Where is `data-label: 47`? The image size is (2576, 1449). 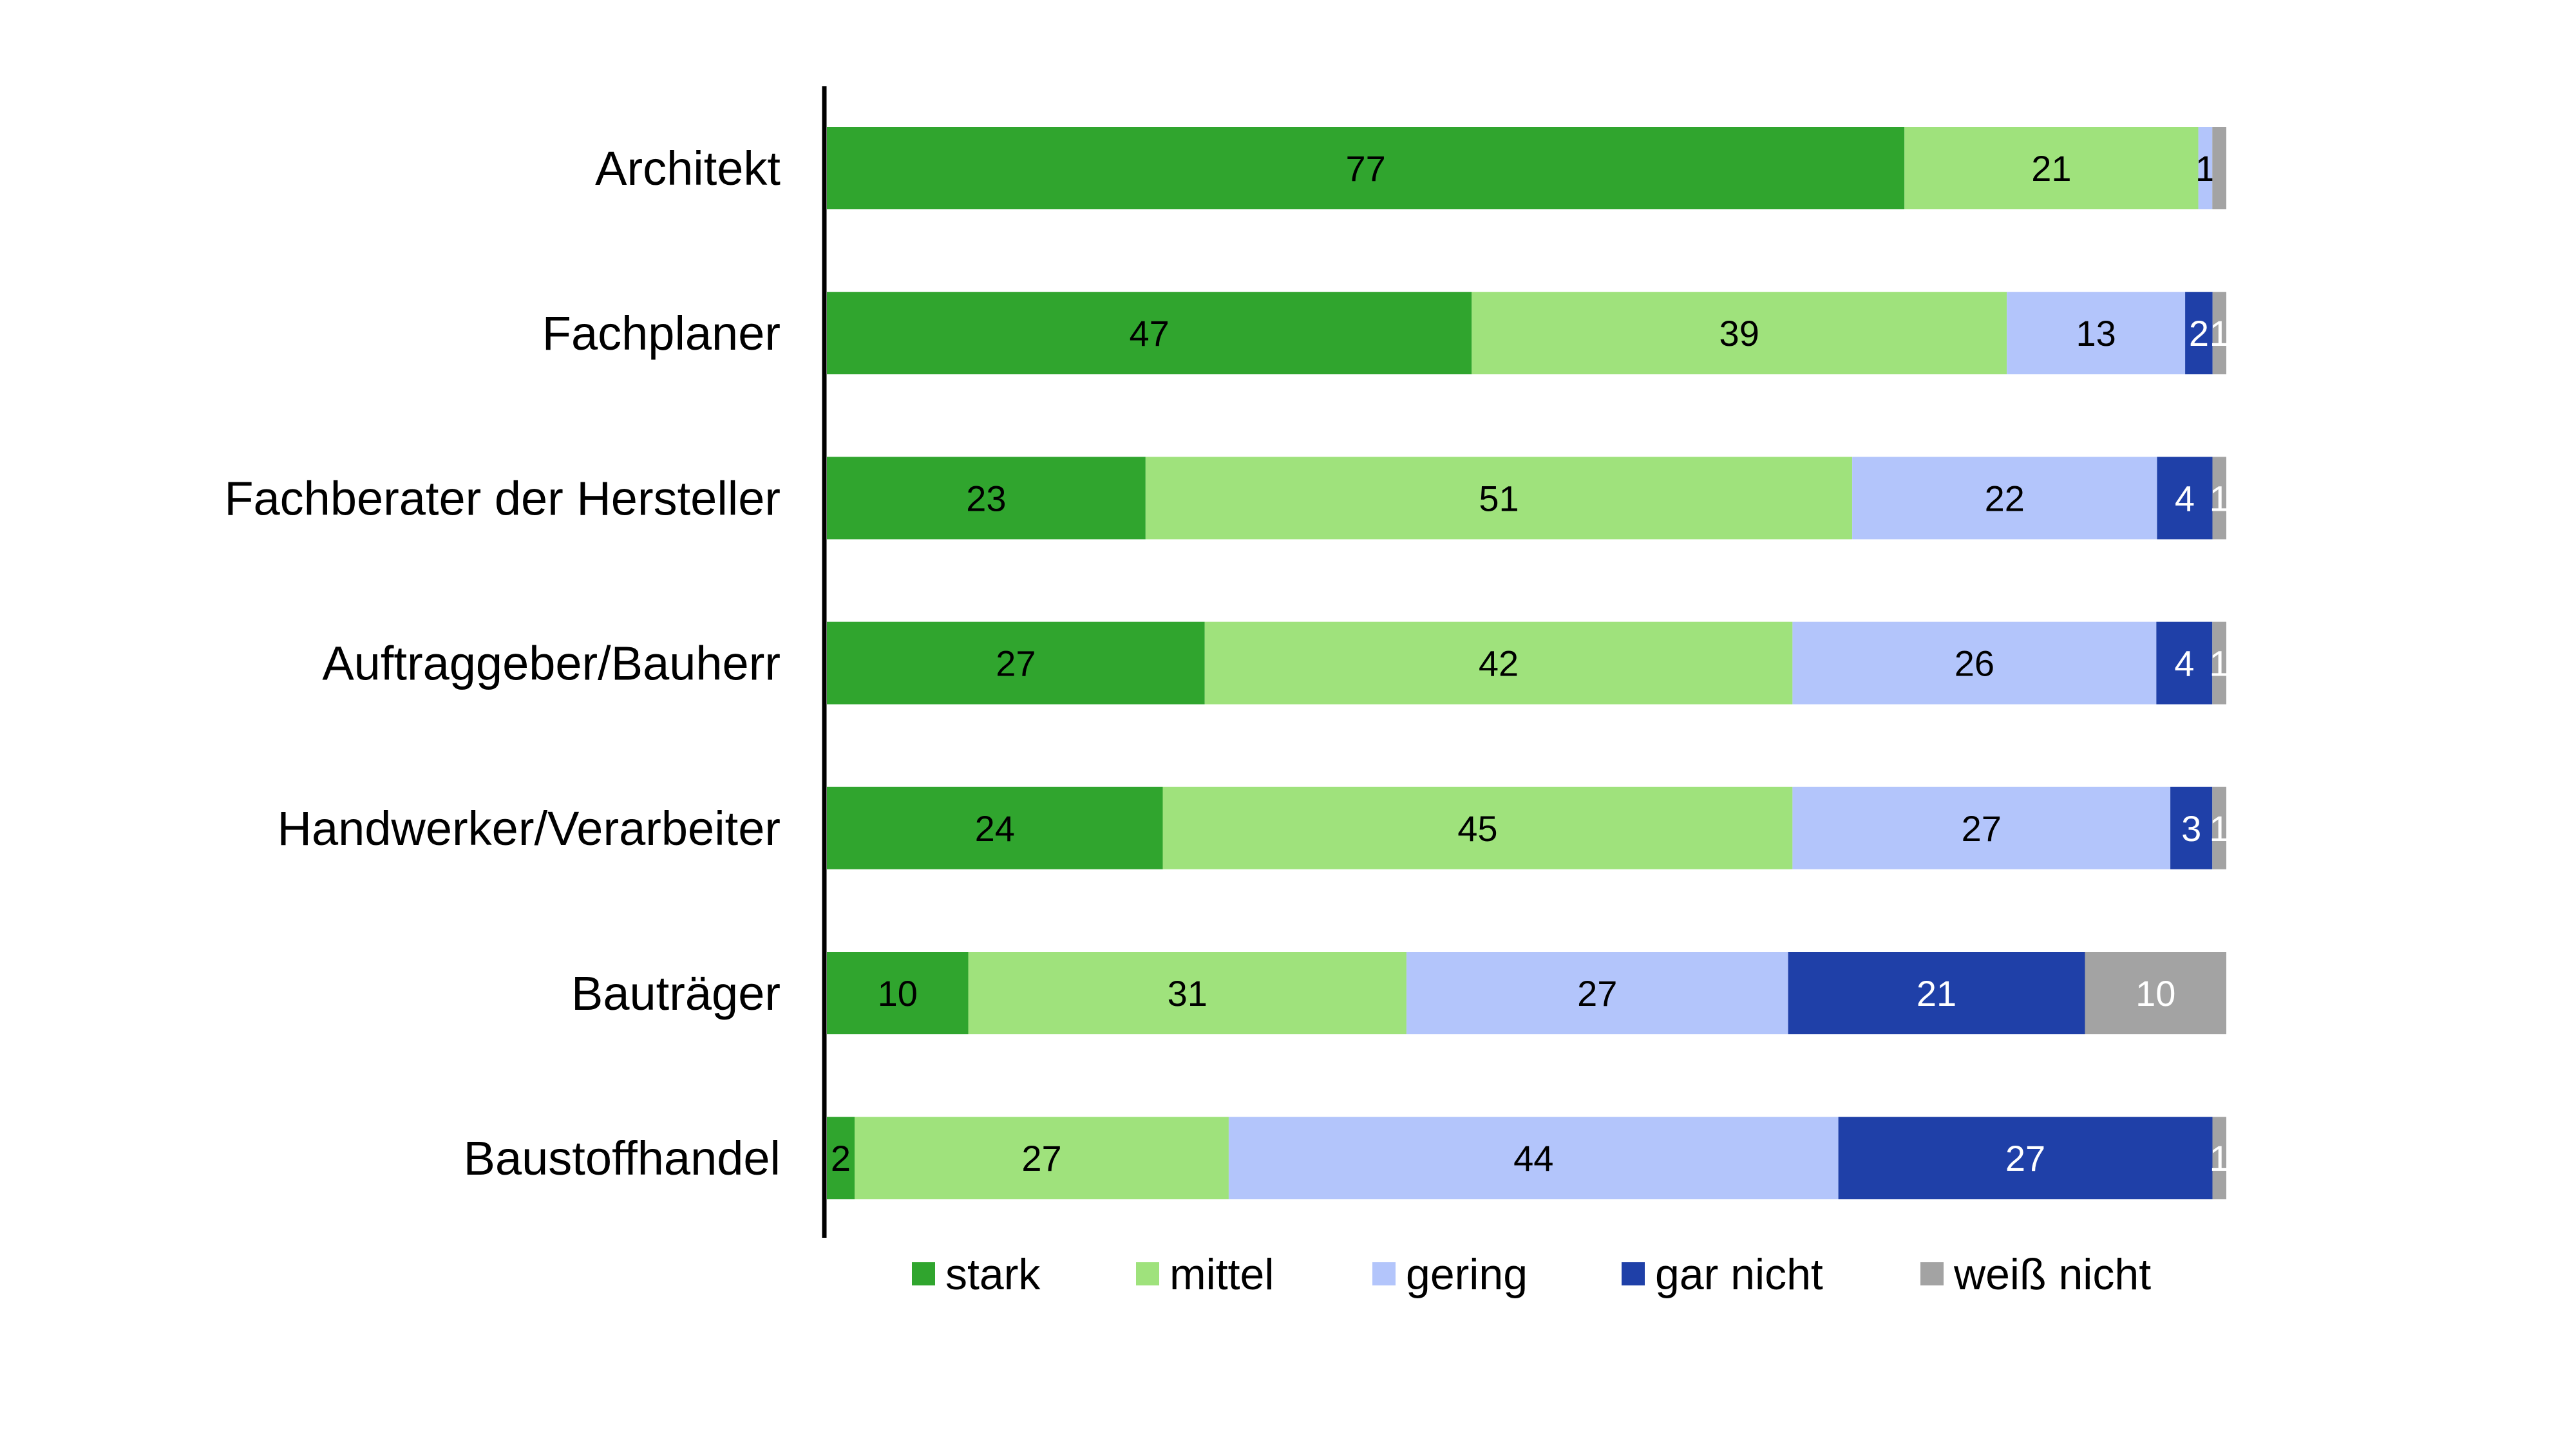
data-label: 47 is located at coordinates (1149, 334).